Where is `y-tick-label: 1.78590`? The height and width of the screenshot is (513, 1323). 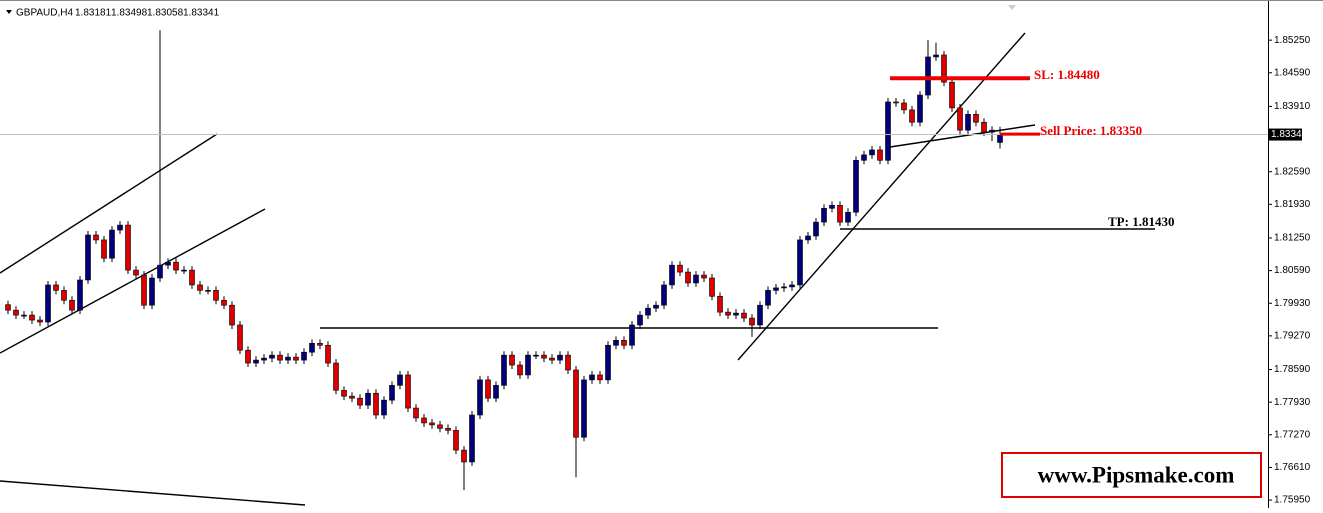
y-tick-label: 1.78590 is located at coordinates (1292, 369).